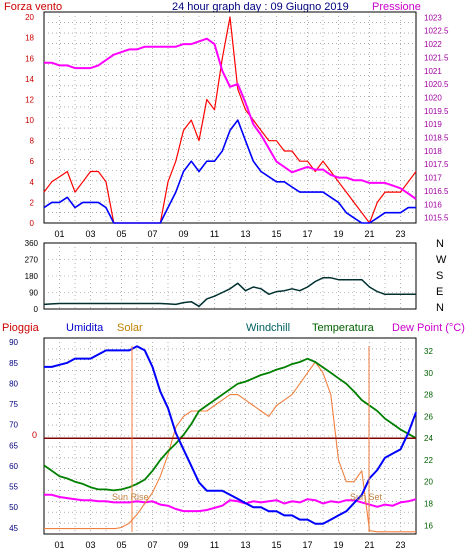 This screenshot has width=466, height=560. I want to click on humidity-y-tick: 80, so click(13, 383).